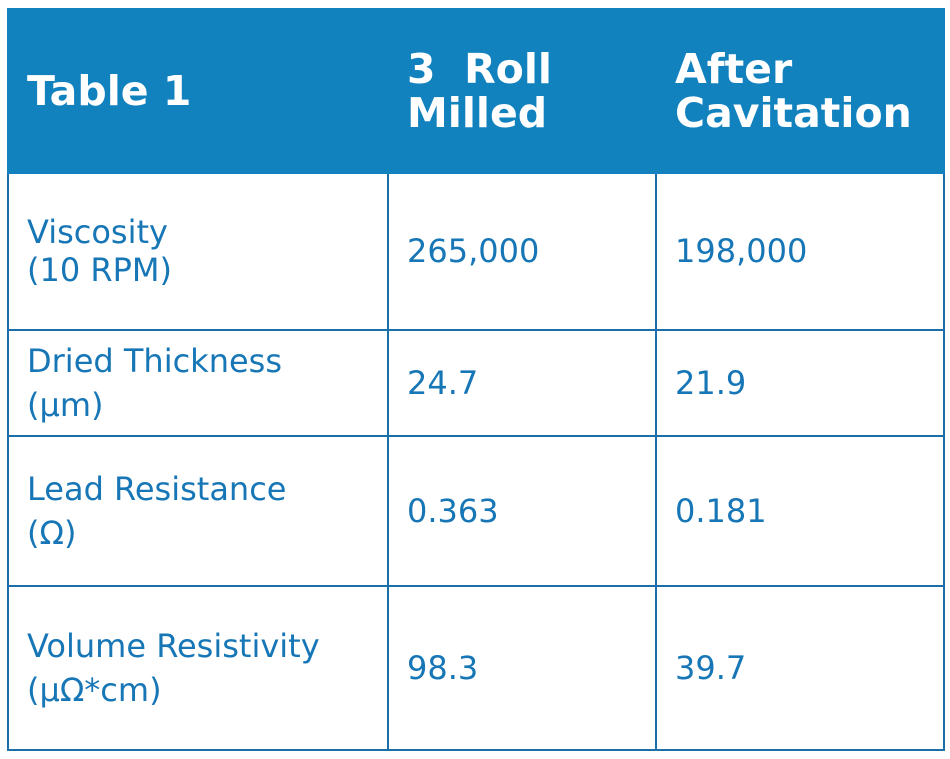  Describe the element at coordinates (522, 668) in the screenshot. I see `cell-roll-milled-volume-resistivity: 98.3` at that location.